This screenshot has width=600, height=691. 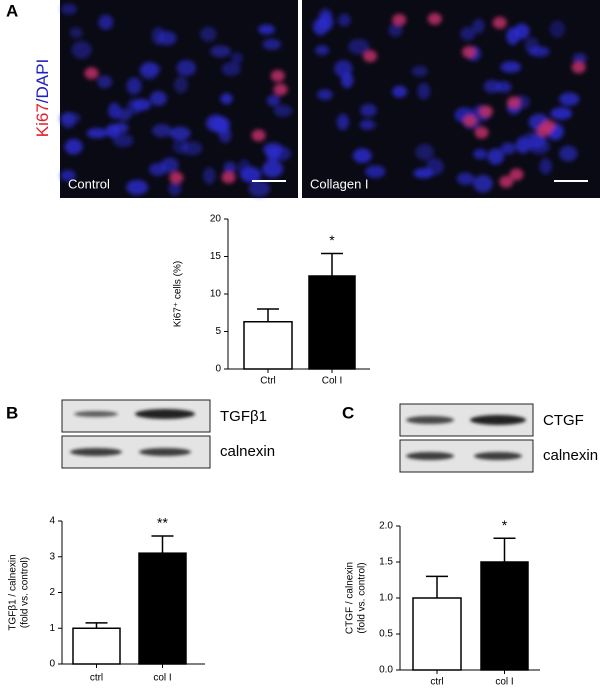 What do you see at coordinates (332, 381) in the screenshot?
I see `x-tick-label: Col I` at bounding box center [332, 381].